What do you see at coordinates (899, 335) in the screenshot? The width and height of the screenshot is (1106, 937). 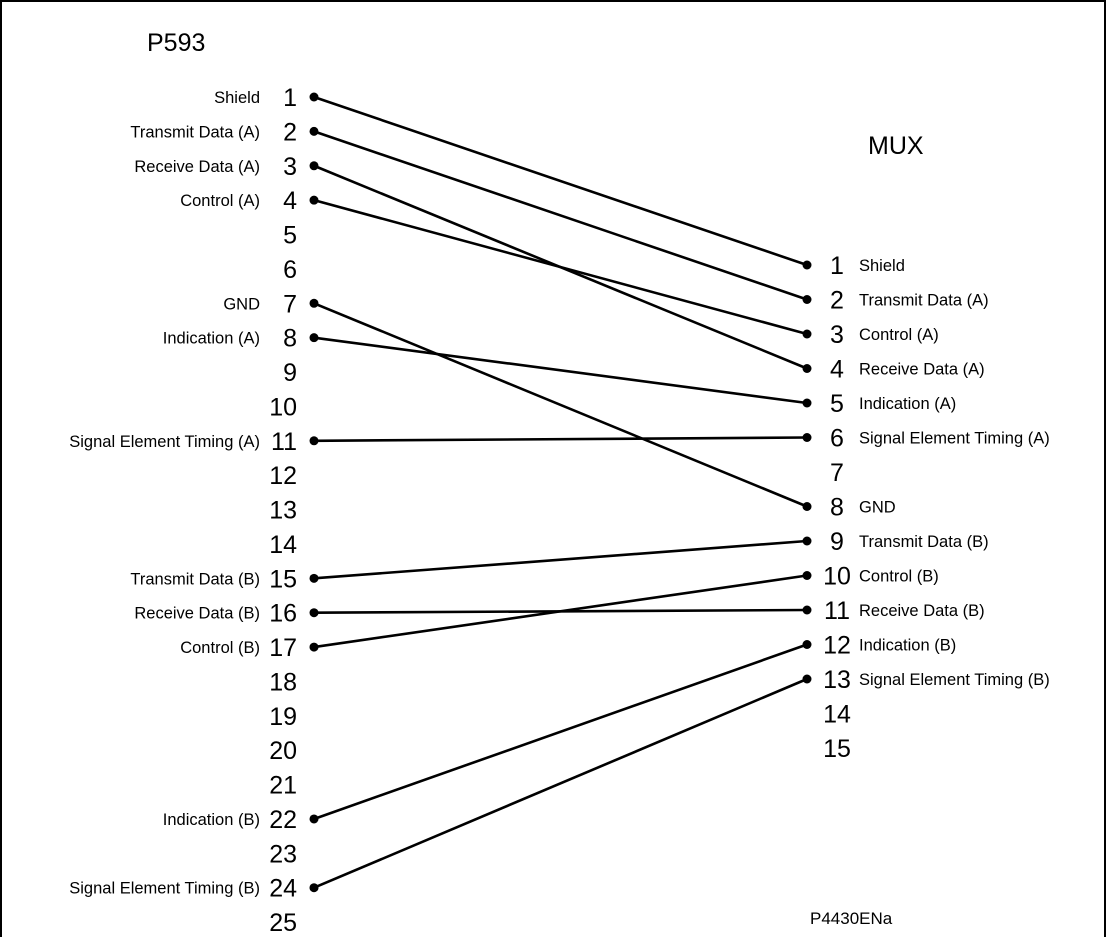 I see `mux-pin-label-3: Control (A)` at bounding box center [899, 335].